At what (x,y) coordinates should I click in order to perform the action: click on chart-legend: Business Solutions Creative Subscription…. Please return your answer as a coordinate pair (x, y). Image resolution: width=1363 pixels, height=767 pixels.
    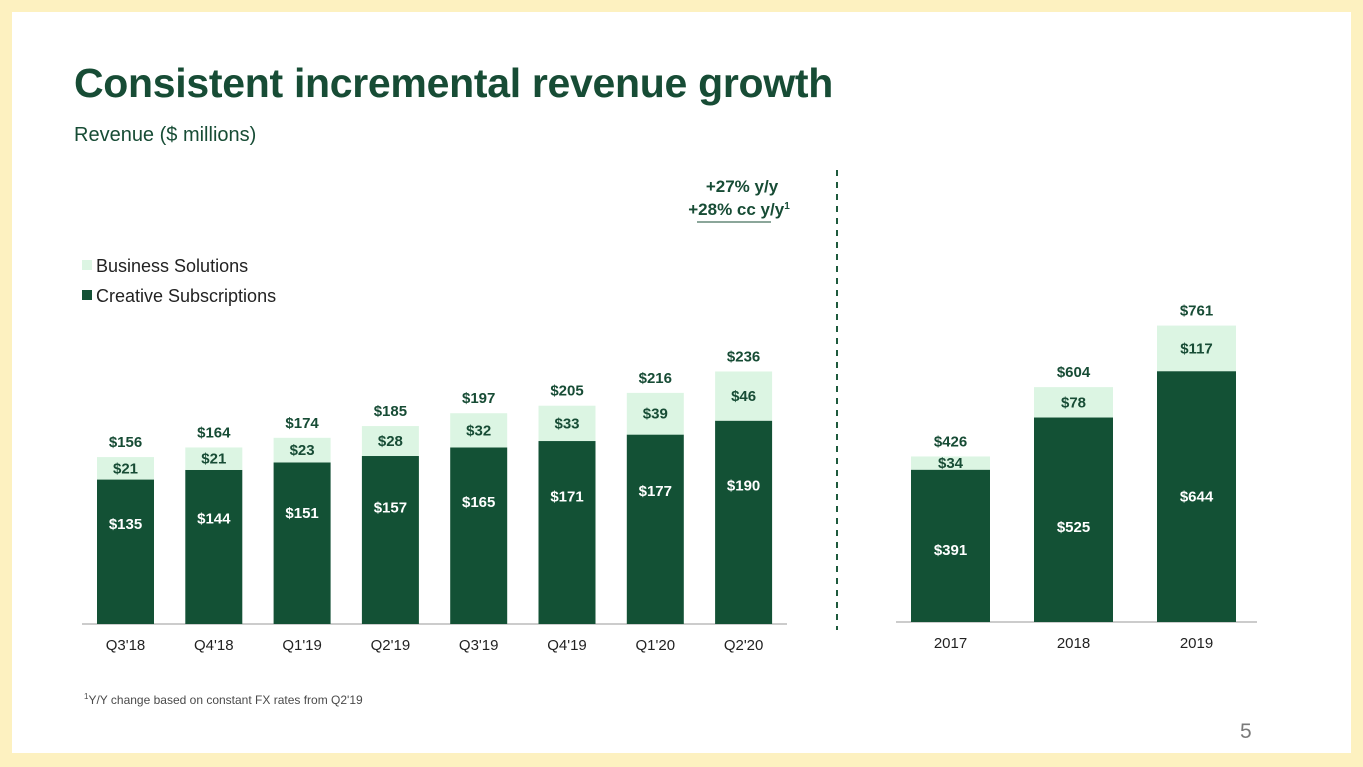
    Looking at the image, I should click on (179, 281).